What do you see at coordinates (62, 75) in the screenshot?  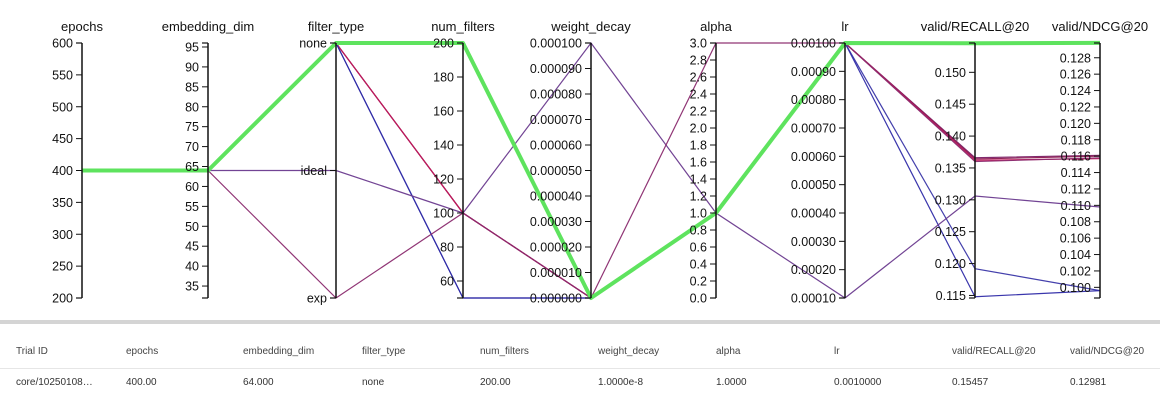 I see `tick-label-epochs: 550` at bounding box center [62, 75].